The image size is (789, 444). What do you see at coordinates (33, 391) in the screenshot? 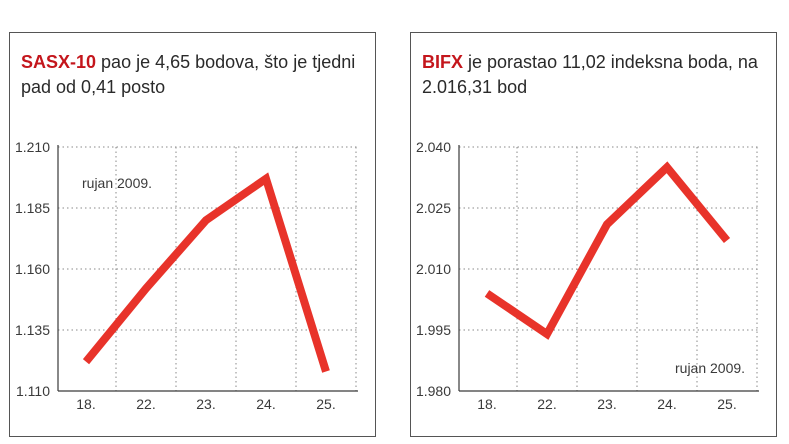
I see `y-tick-label: 1.110` at bounding box center [33, 391].